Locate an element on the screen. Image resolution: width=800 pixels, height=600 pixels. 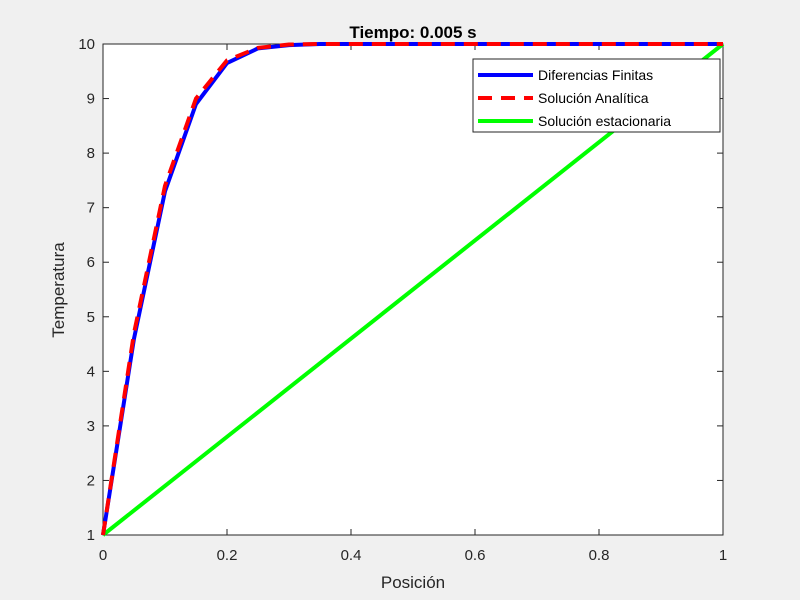
y-tick-label: 6 is located at coordinates (91, 262).